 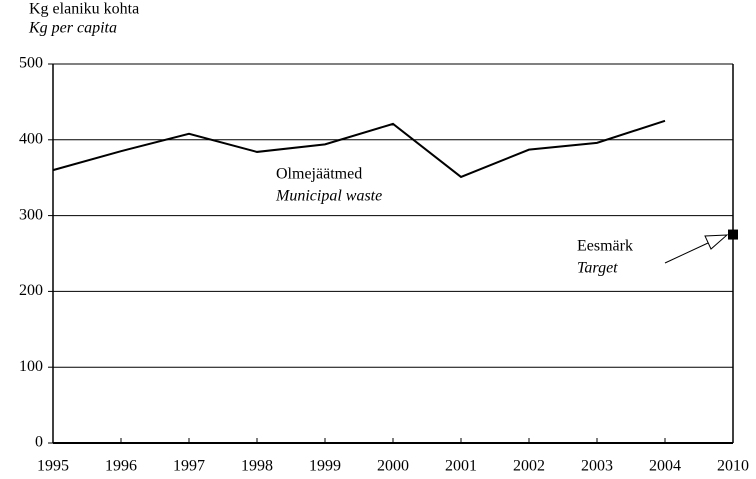 What do you see at coordinates (31, 366) in the screenshot?
I see `y-tick-label: 100` at bounding box center [31, 366].